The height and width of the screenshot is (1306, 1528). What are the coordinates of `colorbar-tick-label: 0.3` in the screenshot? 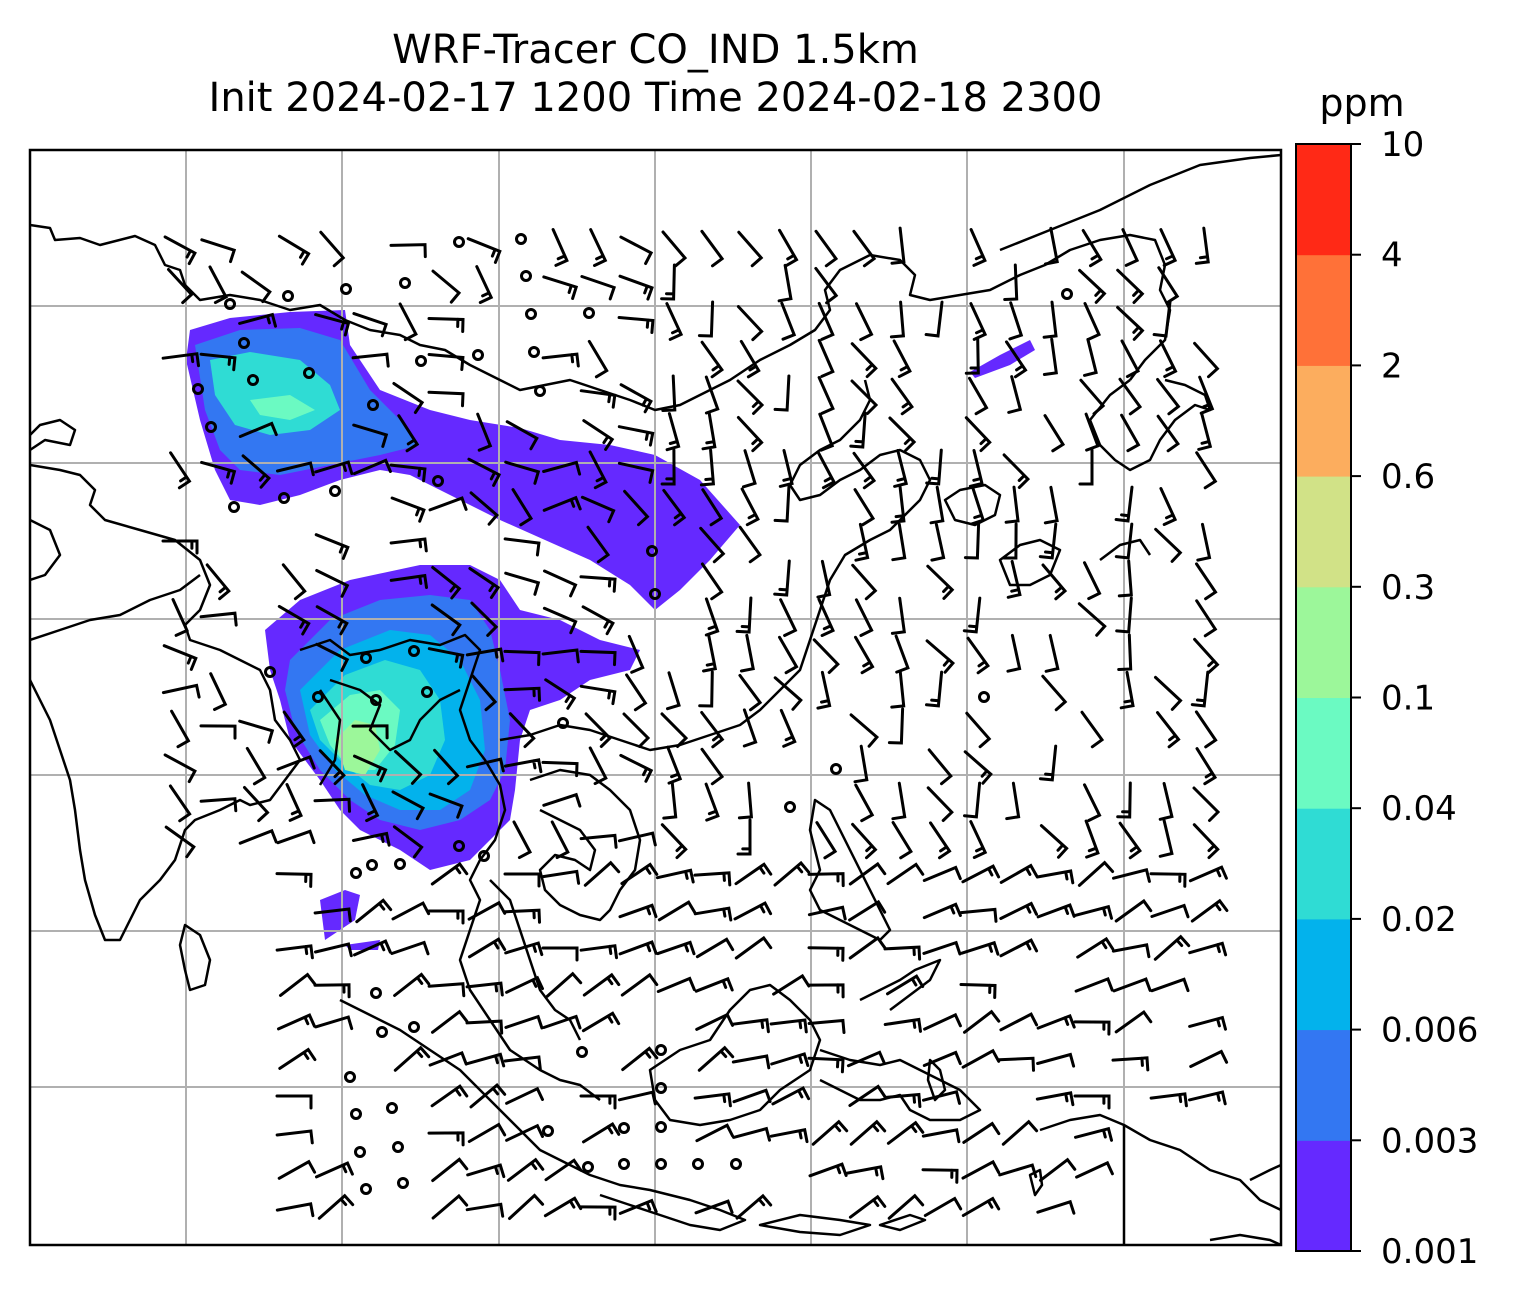 It's located at (1408, 588).